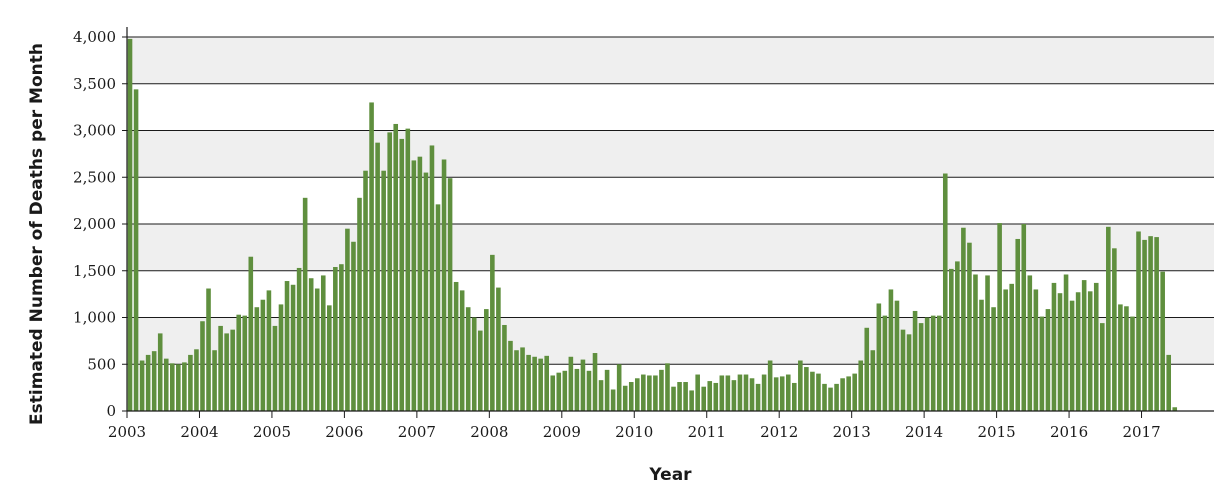  I want to click on x-tick-label: 2011, so click(707, 432).